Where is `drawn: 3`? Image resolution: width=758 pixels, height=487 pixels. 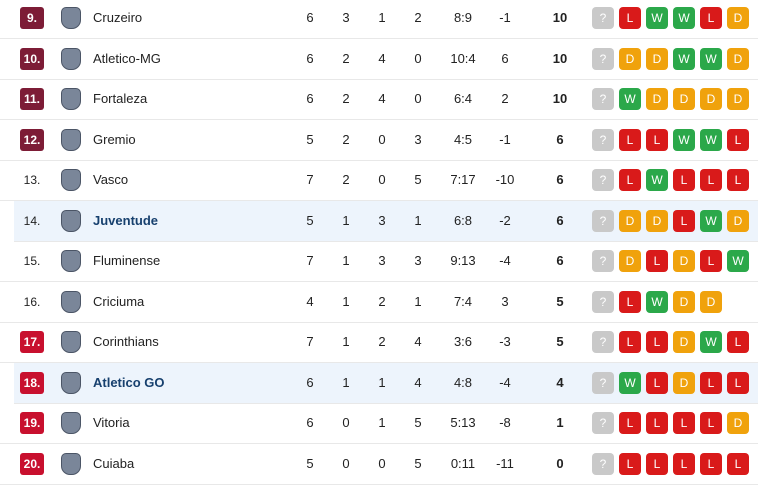
drawn: 3 is located at coordinates (382, 260).